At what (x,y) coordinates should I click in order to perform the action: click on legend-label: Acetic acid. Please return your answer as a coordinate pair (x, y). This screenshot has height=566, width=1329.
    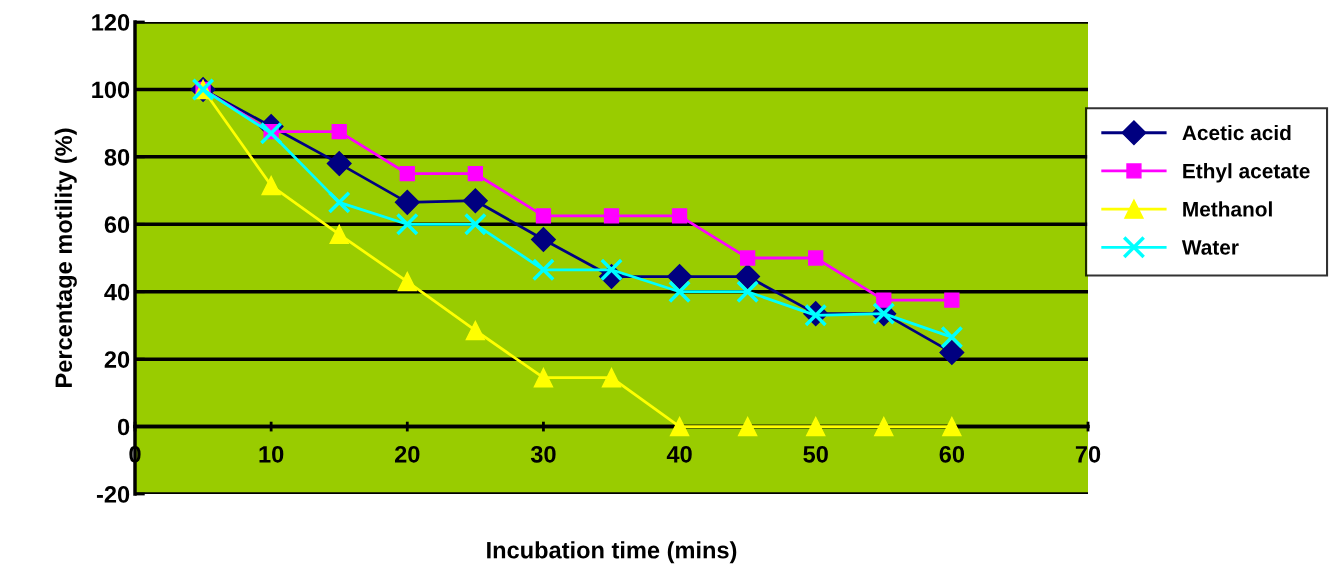
    Looking at the image, I should click on (1236, 132).